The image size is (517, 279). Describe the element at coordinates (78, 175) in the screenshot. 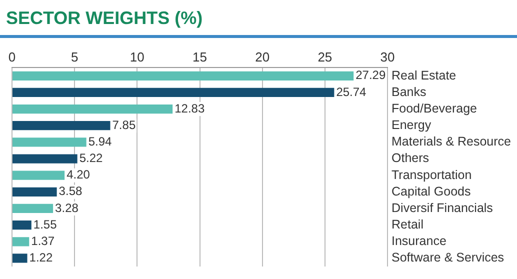

I see `data-label: 4.20` at that location.